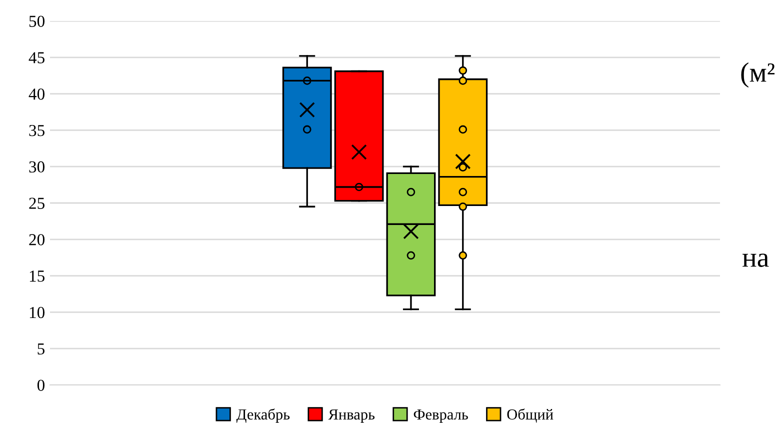  What do you see at coordinates (37, 167) in the screenshot?
I see `y-tick-label: 30` at bounding box center [37, 167].